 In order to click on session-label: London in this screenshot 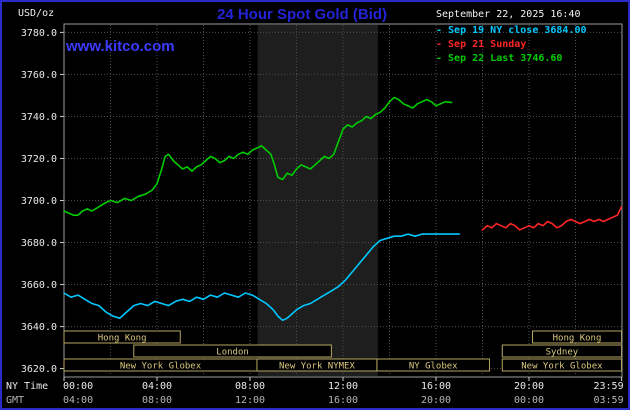, I will do `click(232, 353)`.